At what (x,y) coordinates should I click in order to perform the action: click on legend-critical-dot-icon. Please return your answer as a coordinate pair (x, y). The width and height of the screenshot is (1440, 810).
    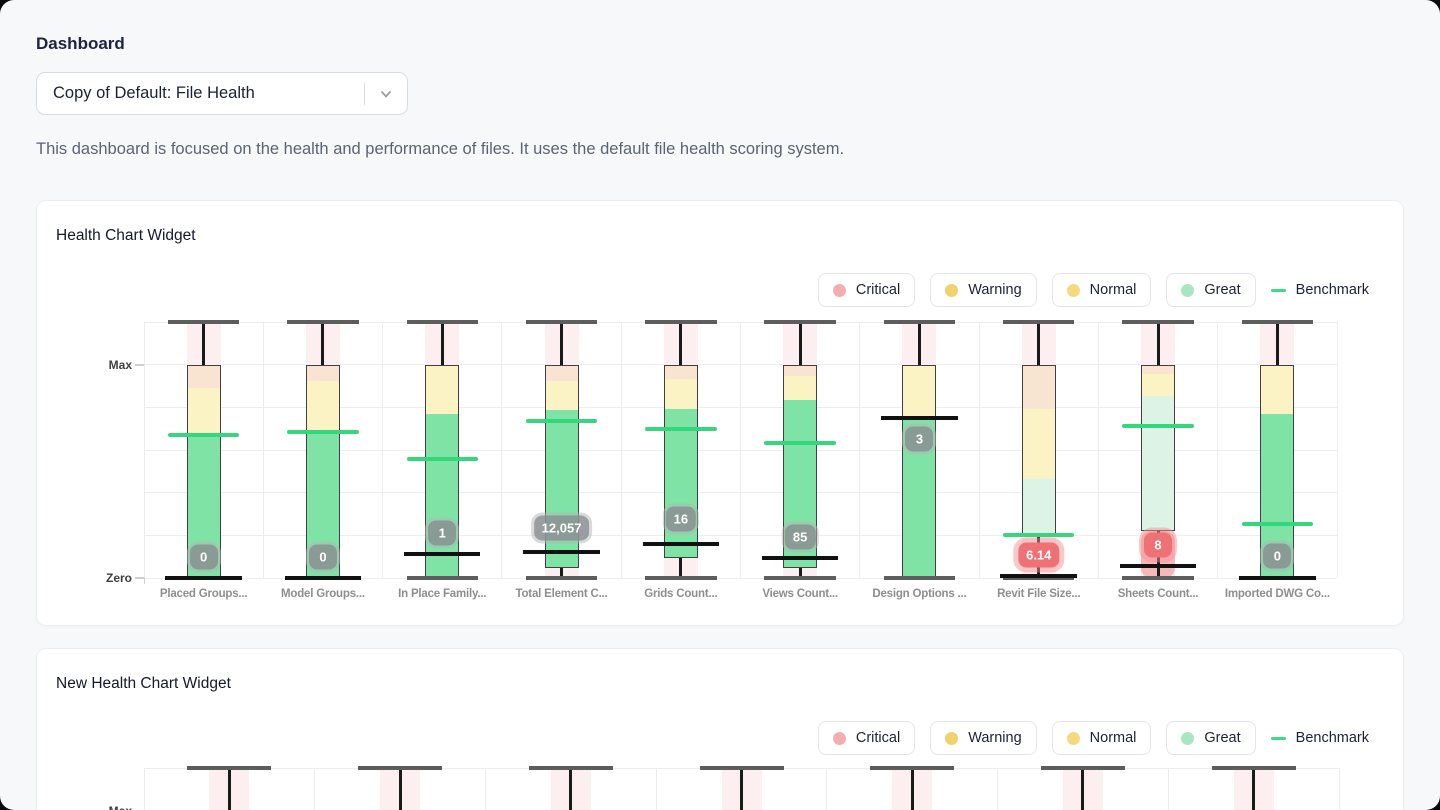
    Looking at the image, I should click on (839, 290).